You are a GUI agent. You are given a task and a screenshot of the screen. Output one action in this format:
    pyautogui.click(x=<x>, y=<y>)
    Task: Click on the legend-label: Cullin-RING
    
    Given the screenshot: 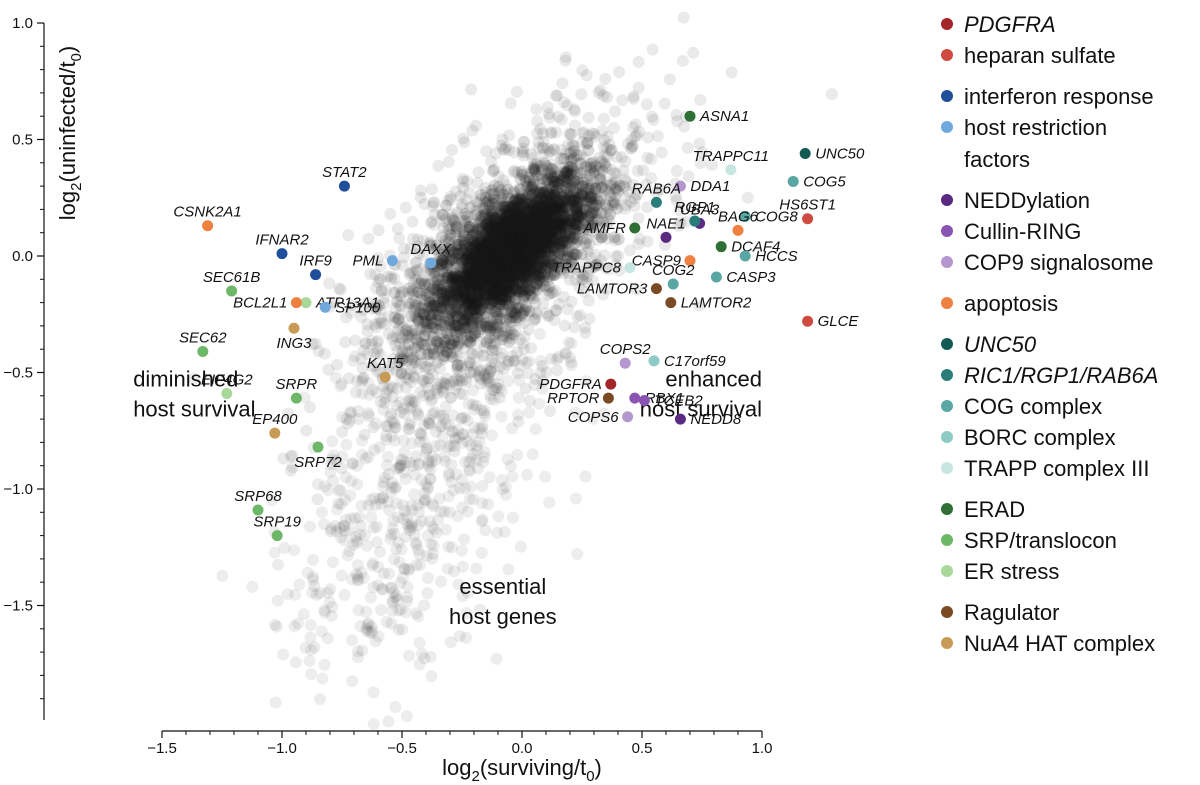 What is the action you would take?
    pyautogui.click(x=1022, y=231)
    